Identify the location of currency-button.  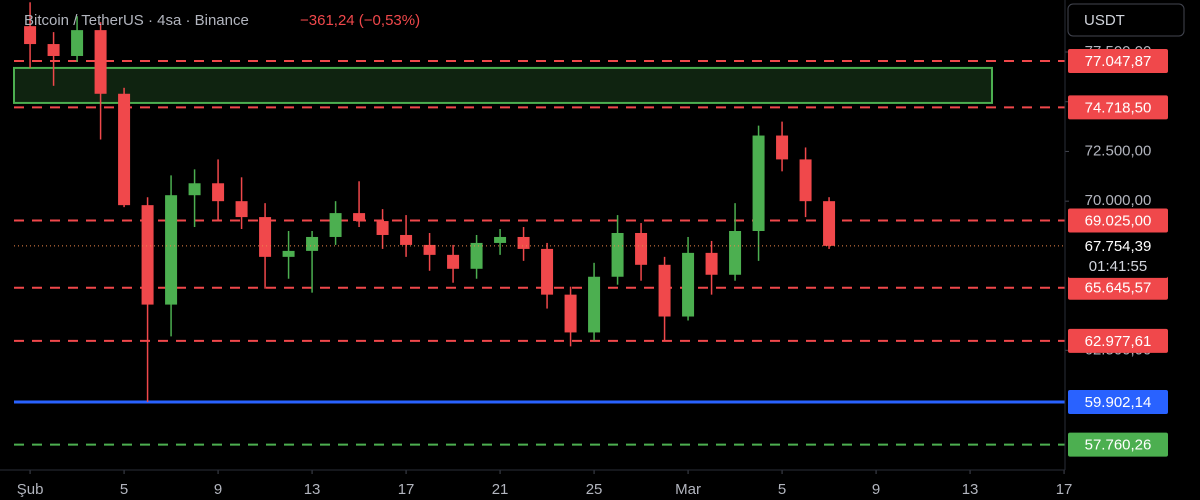
(1126, 20).